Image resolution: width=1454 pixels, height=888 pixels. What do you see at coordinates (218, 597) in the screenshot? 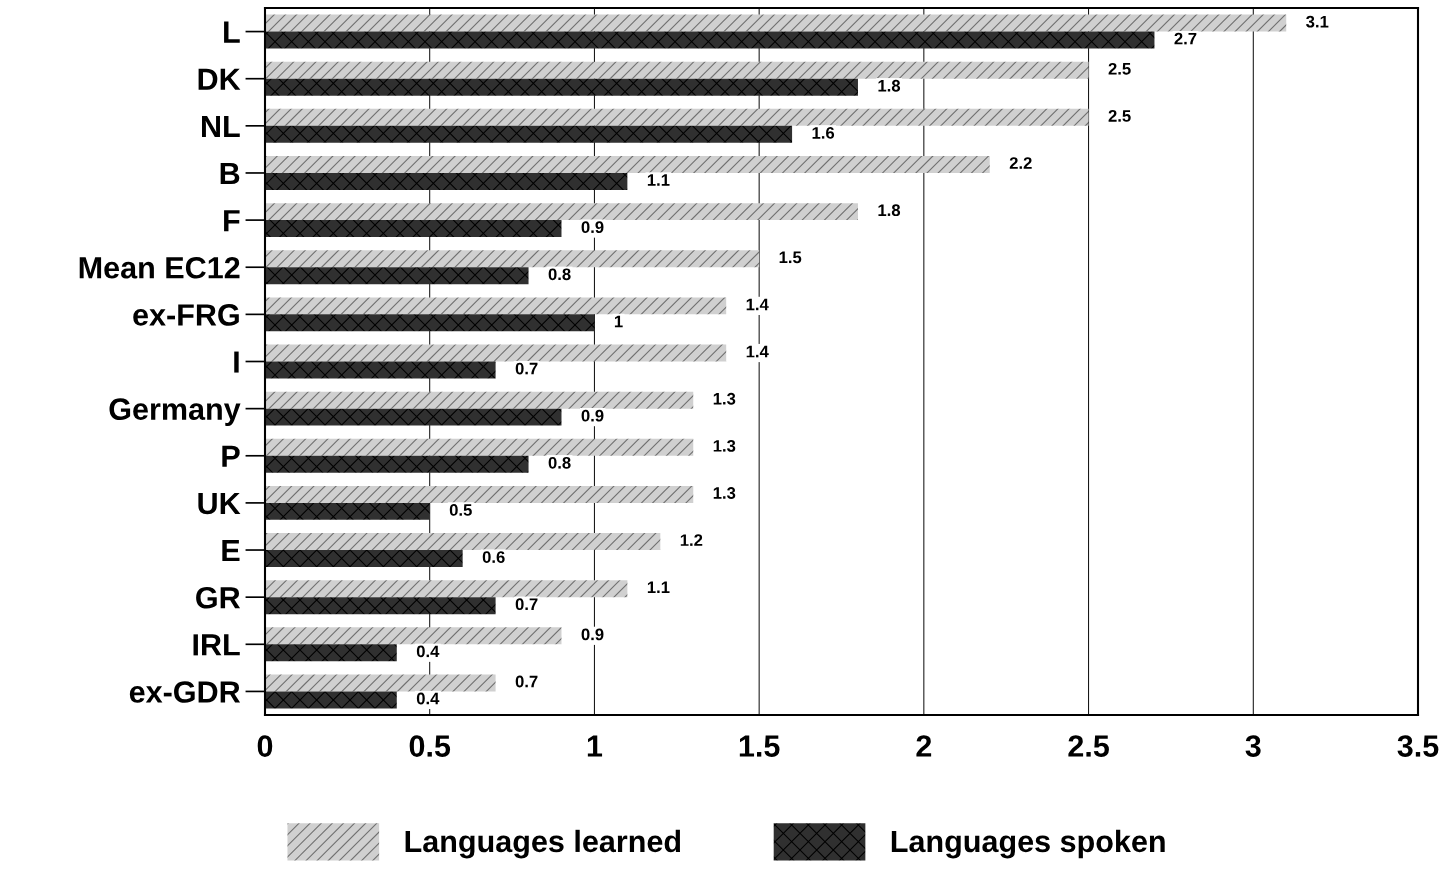
I see `y-tick-label: GR` at bounding box center [218, 597].